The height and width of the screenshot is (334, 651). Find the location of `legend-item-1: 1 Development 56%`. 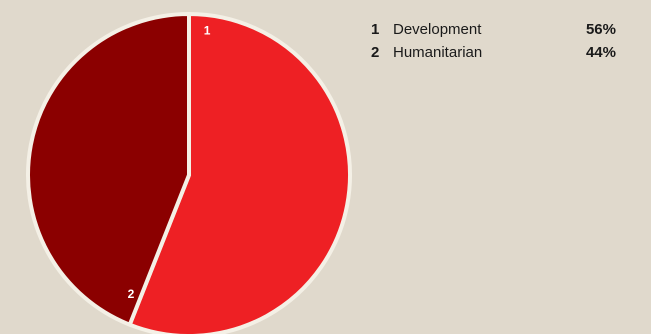

legend-item-1: 1 Development 56% is located at coordinates (493, 32).